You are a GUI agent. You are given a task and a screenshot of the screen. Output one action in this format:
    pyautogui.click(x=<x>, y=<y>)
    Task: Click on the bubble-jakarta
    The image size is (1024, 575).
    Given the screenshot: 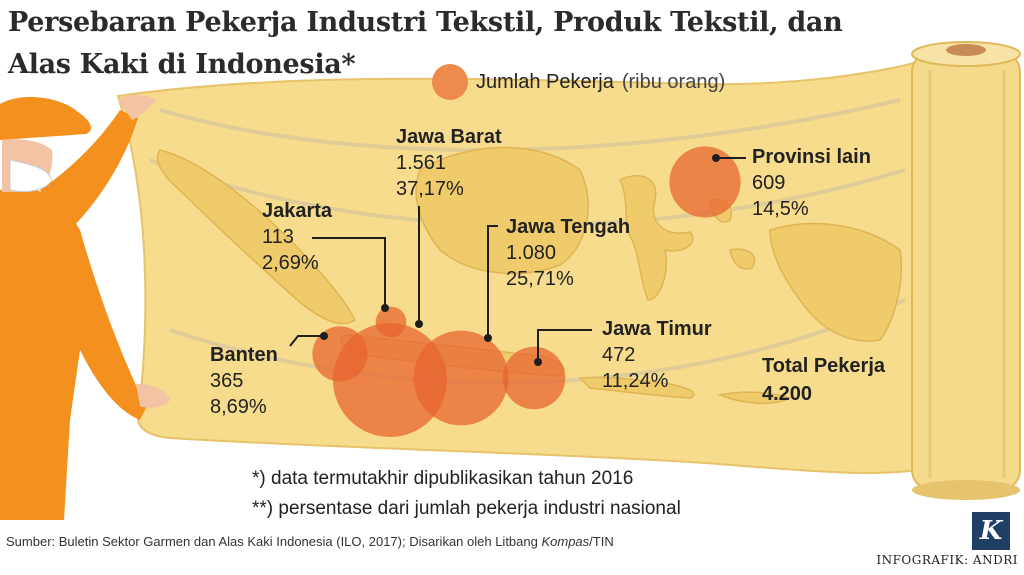 What is the action you would take?
    pyautogui.click(x=391, y=322)
    